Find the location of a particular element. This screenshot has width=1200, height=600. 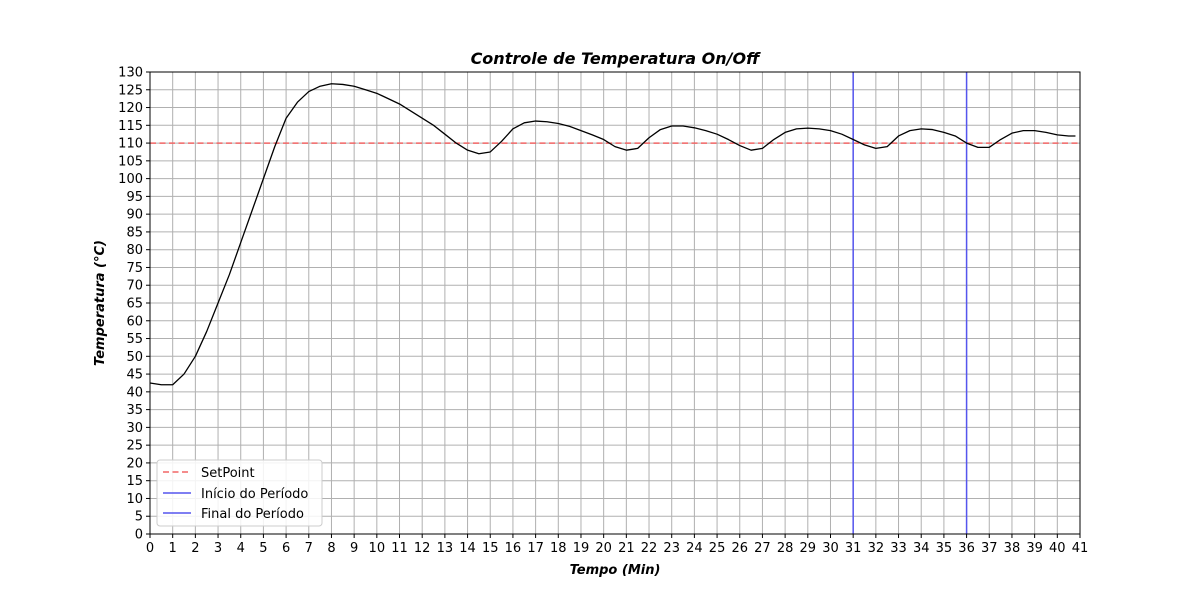

x-tick-label: 20 is located at coordinates (603, 548).